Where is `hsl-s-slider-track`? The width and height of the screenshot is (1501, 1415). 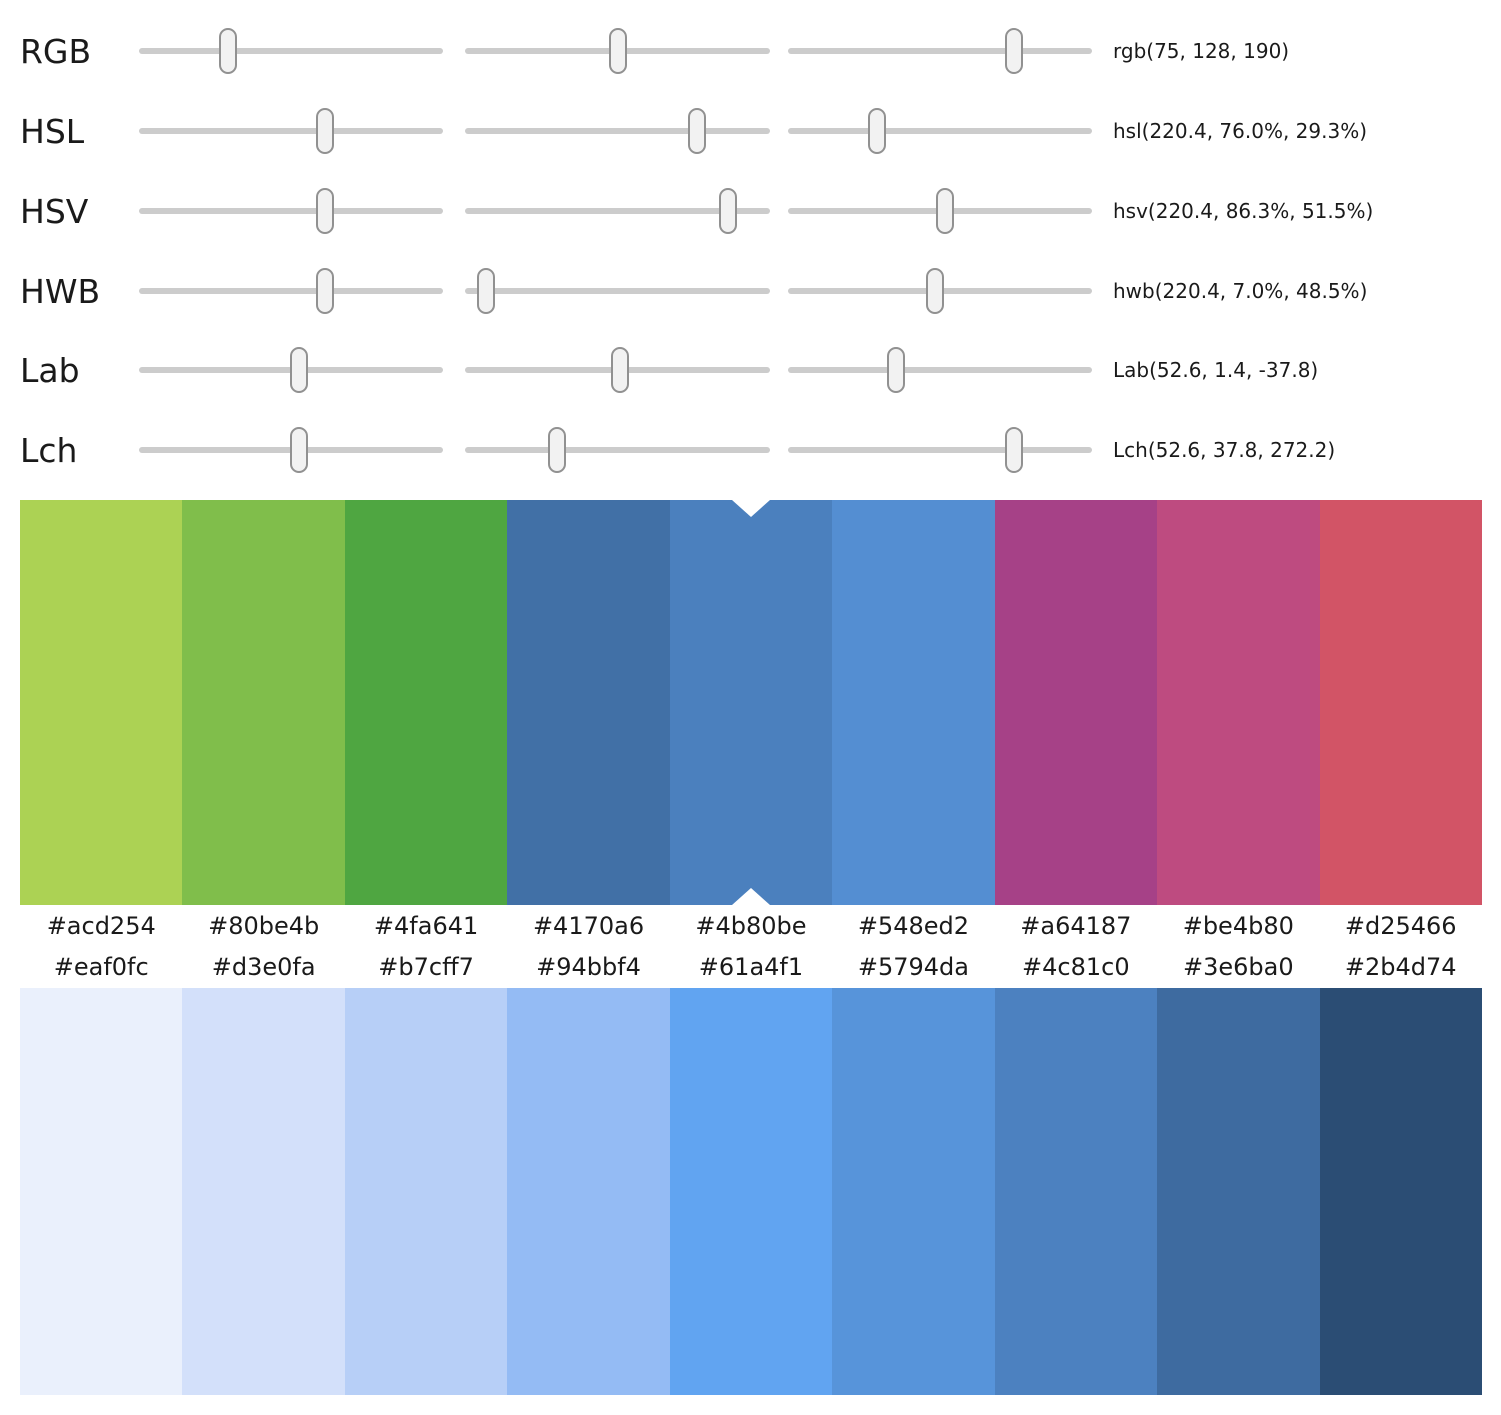 hsl-s-slider-track is located at coordinates (617, 131).